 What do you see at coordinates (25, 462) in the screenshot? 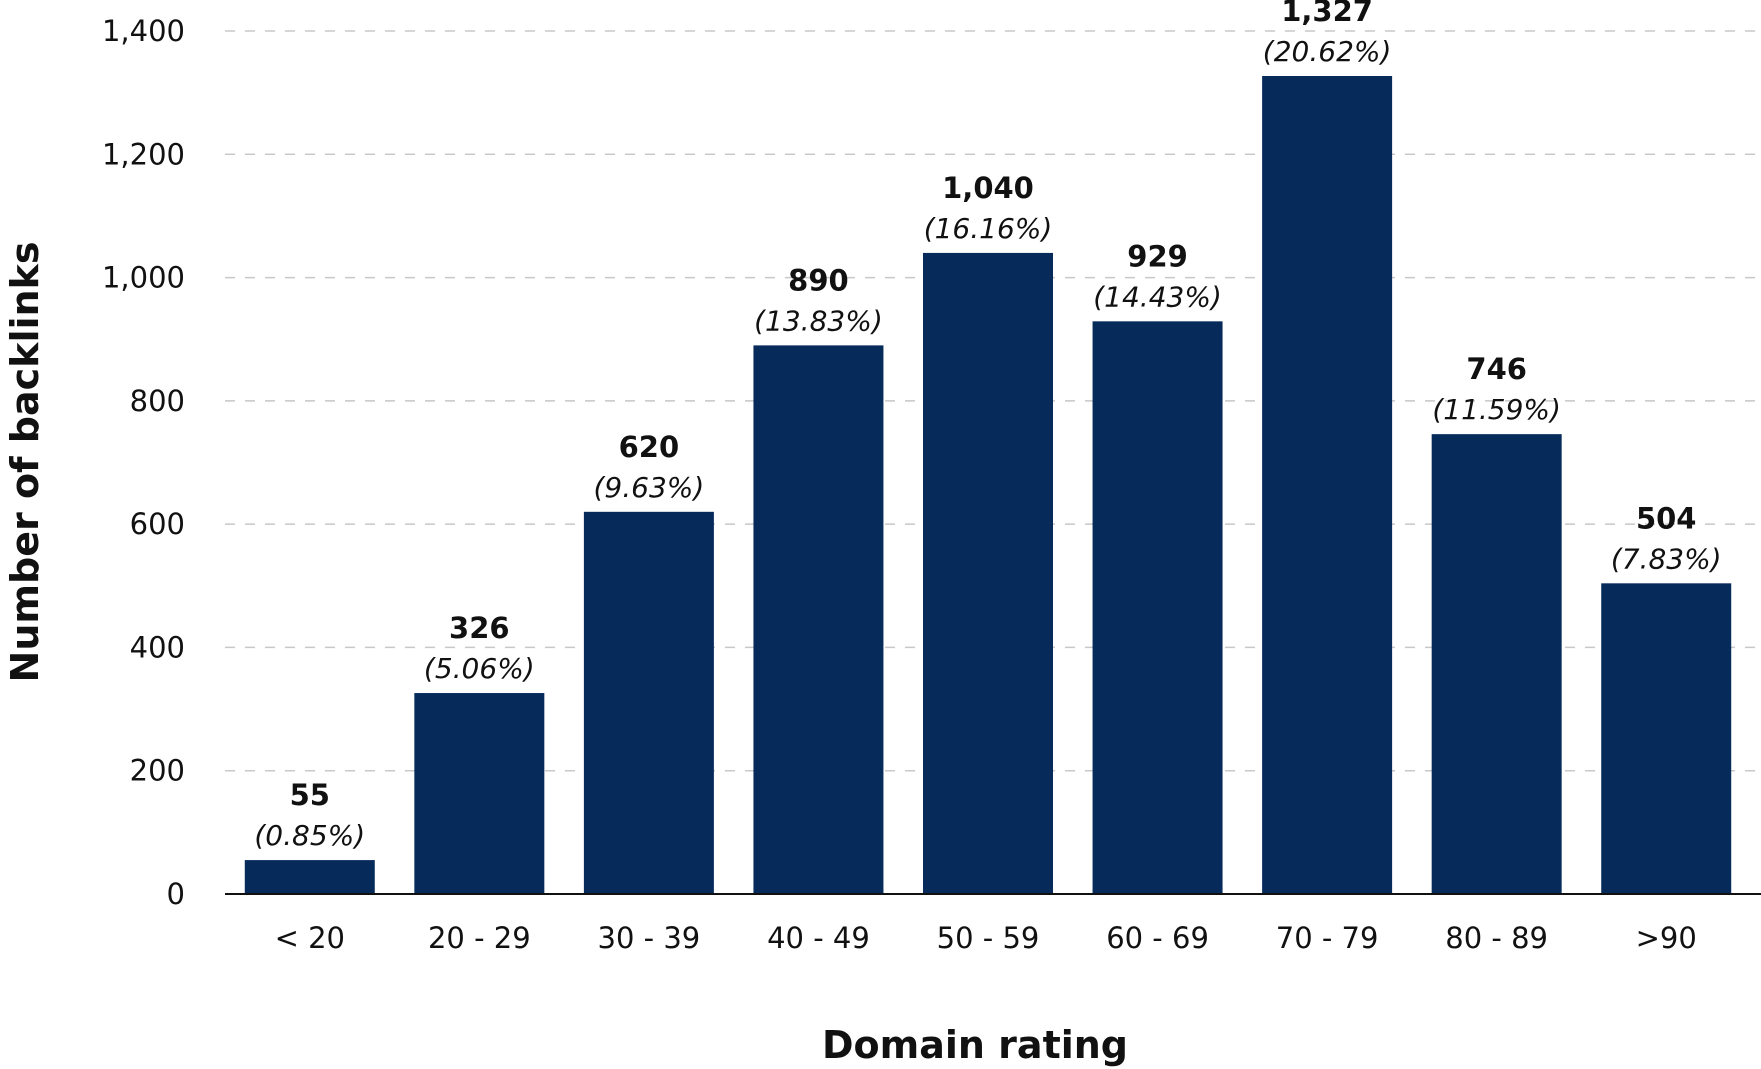
I see `y-axis-title: Number of backlinks` at bounding box center [25, 462].